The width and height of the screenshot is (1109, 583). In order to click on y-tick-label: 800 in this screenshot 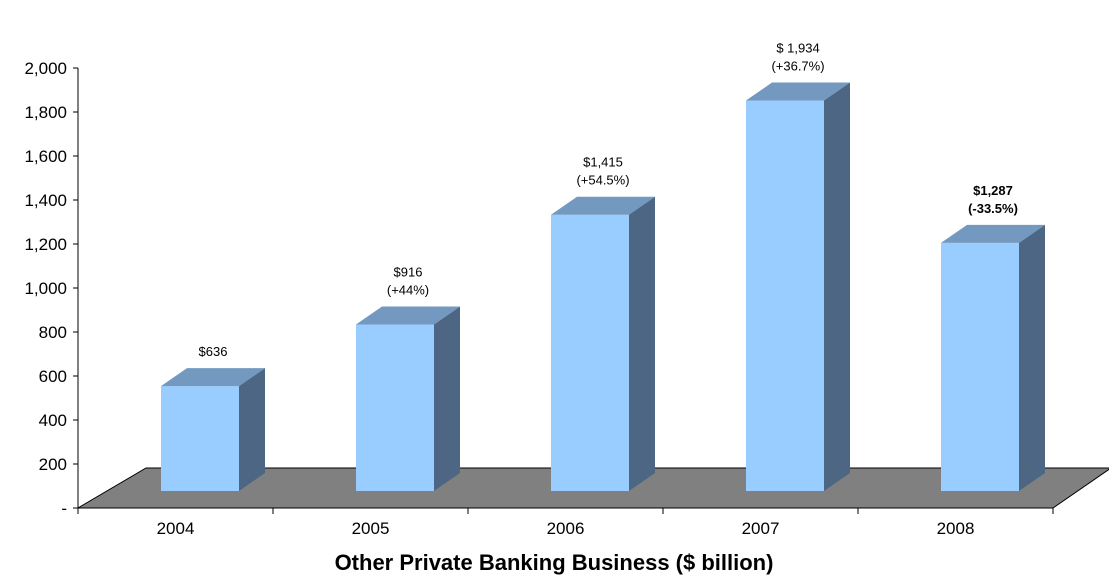, I will do `click(53, 332)`.